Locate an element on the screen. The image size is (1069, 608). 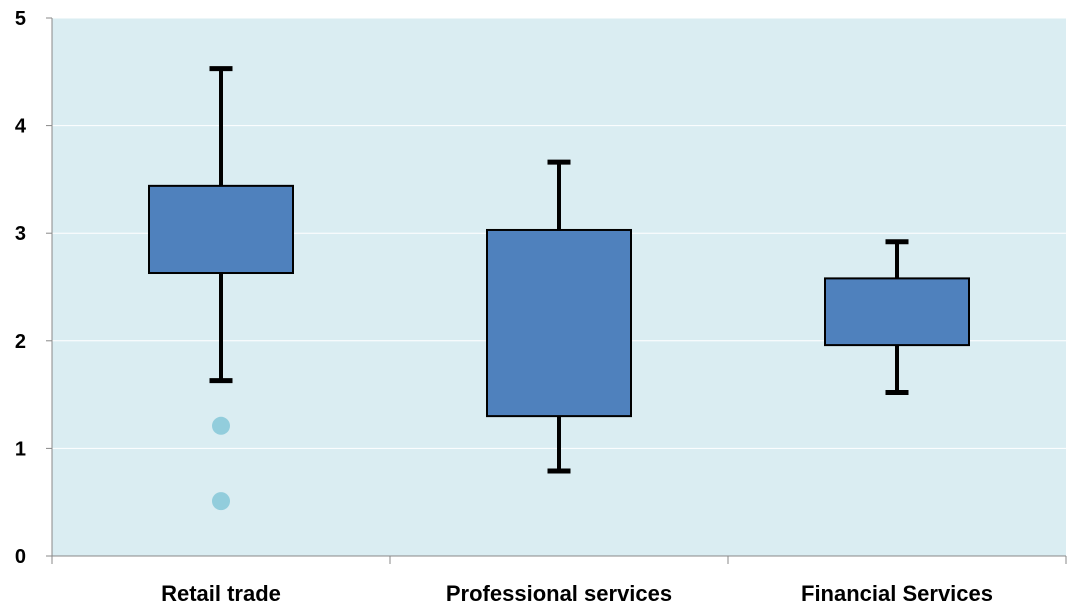
x-category-label: Professional services is located at coordinates (559, 593).